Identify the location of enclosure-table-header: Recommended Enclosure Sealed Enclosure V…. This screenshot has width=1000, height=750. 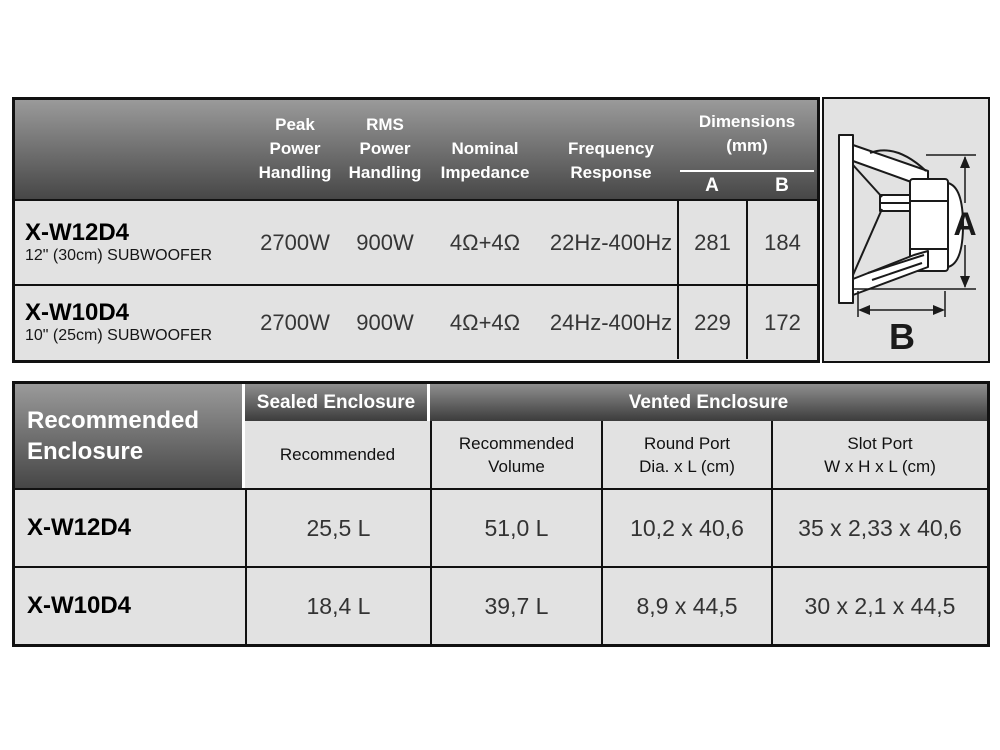
(501, 436).